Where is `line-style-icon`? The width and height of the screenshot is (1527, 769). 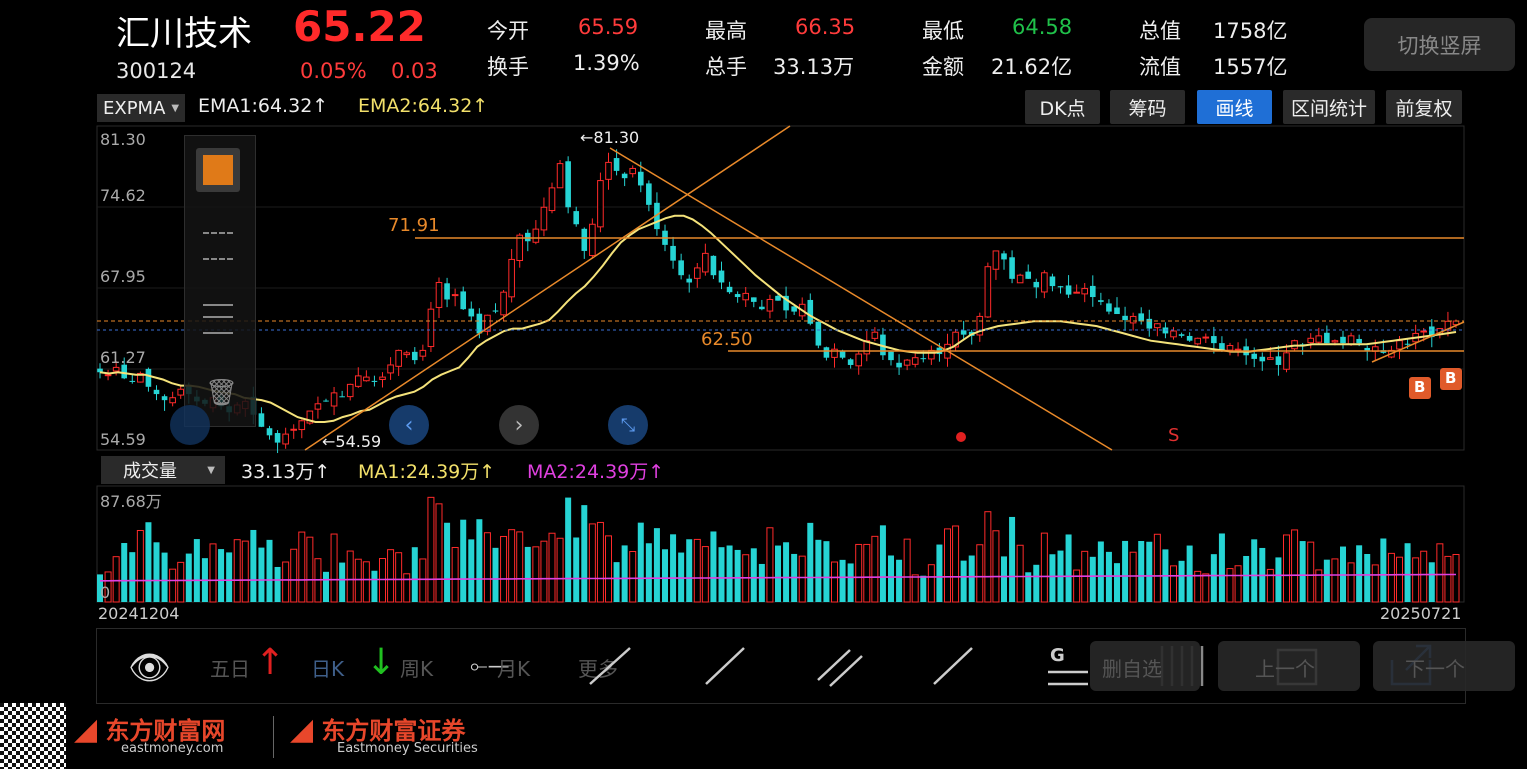 line-style-icon is located at coordinates (218, 246).